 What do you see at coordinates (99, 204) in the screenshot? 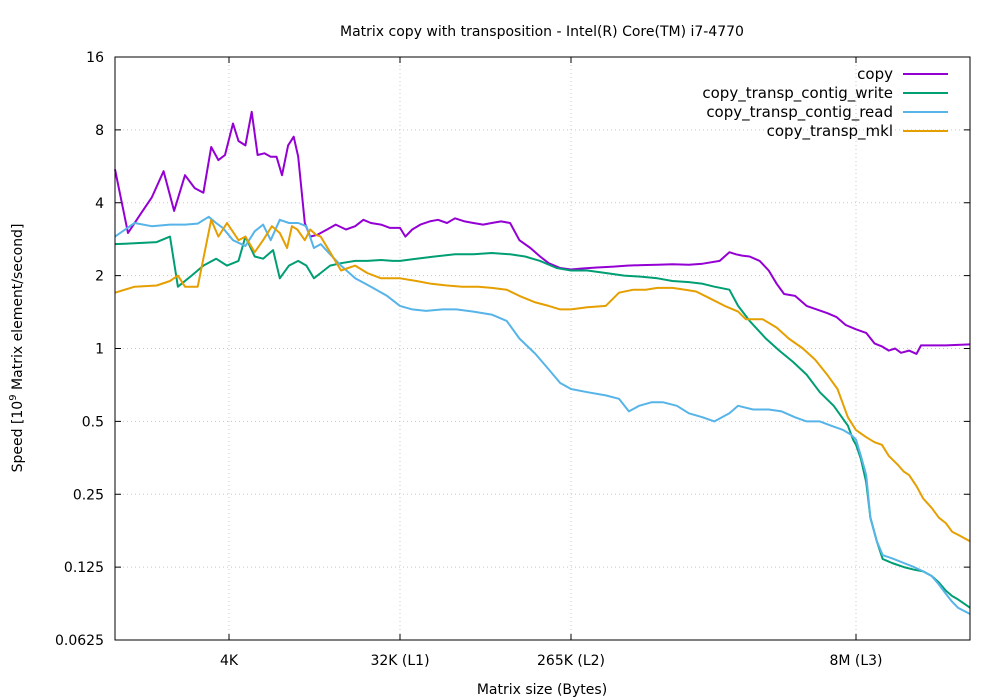
I see `y-tick-label: 4` at bounding box center [99, 204].